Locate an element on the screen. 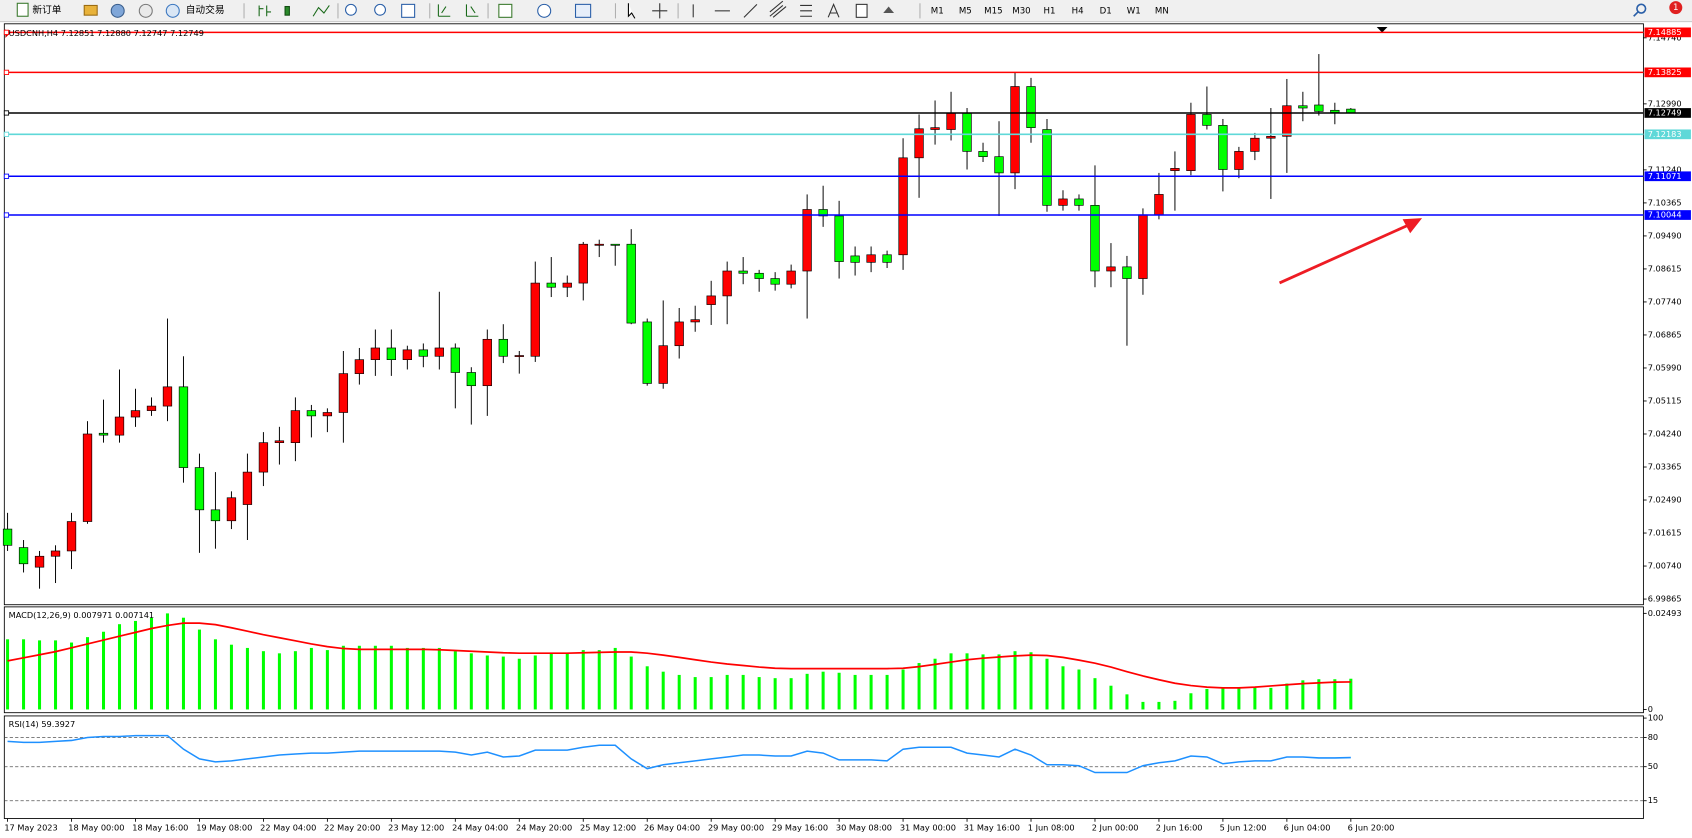  notification-count: 1 is located at coordinates (1675, 8).